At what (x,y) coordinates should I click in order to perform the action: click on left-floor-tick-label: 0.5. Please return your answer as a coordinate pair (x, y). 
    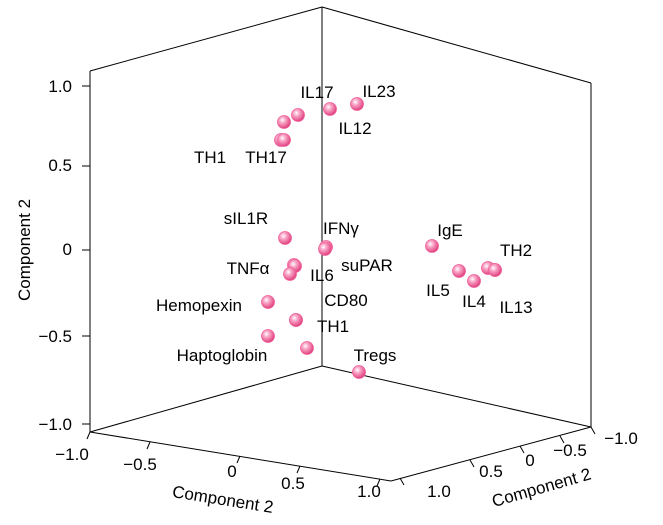
    Looking at the image, I should click on (293, 483).